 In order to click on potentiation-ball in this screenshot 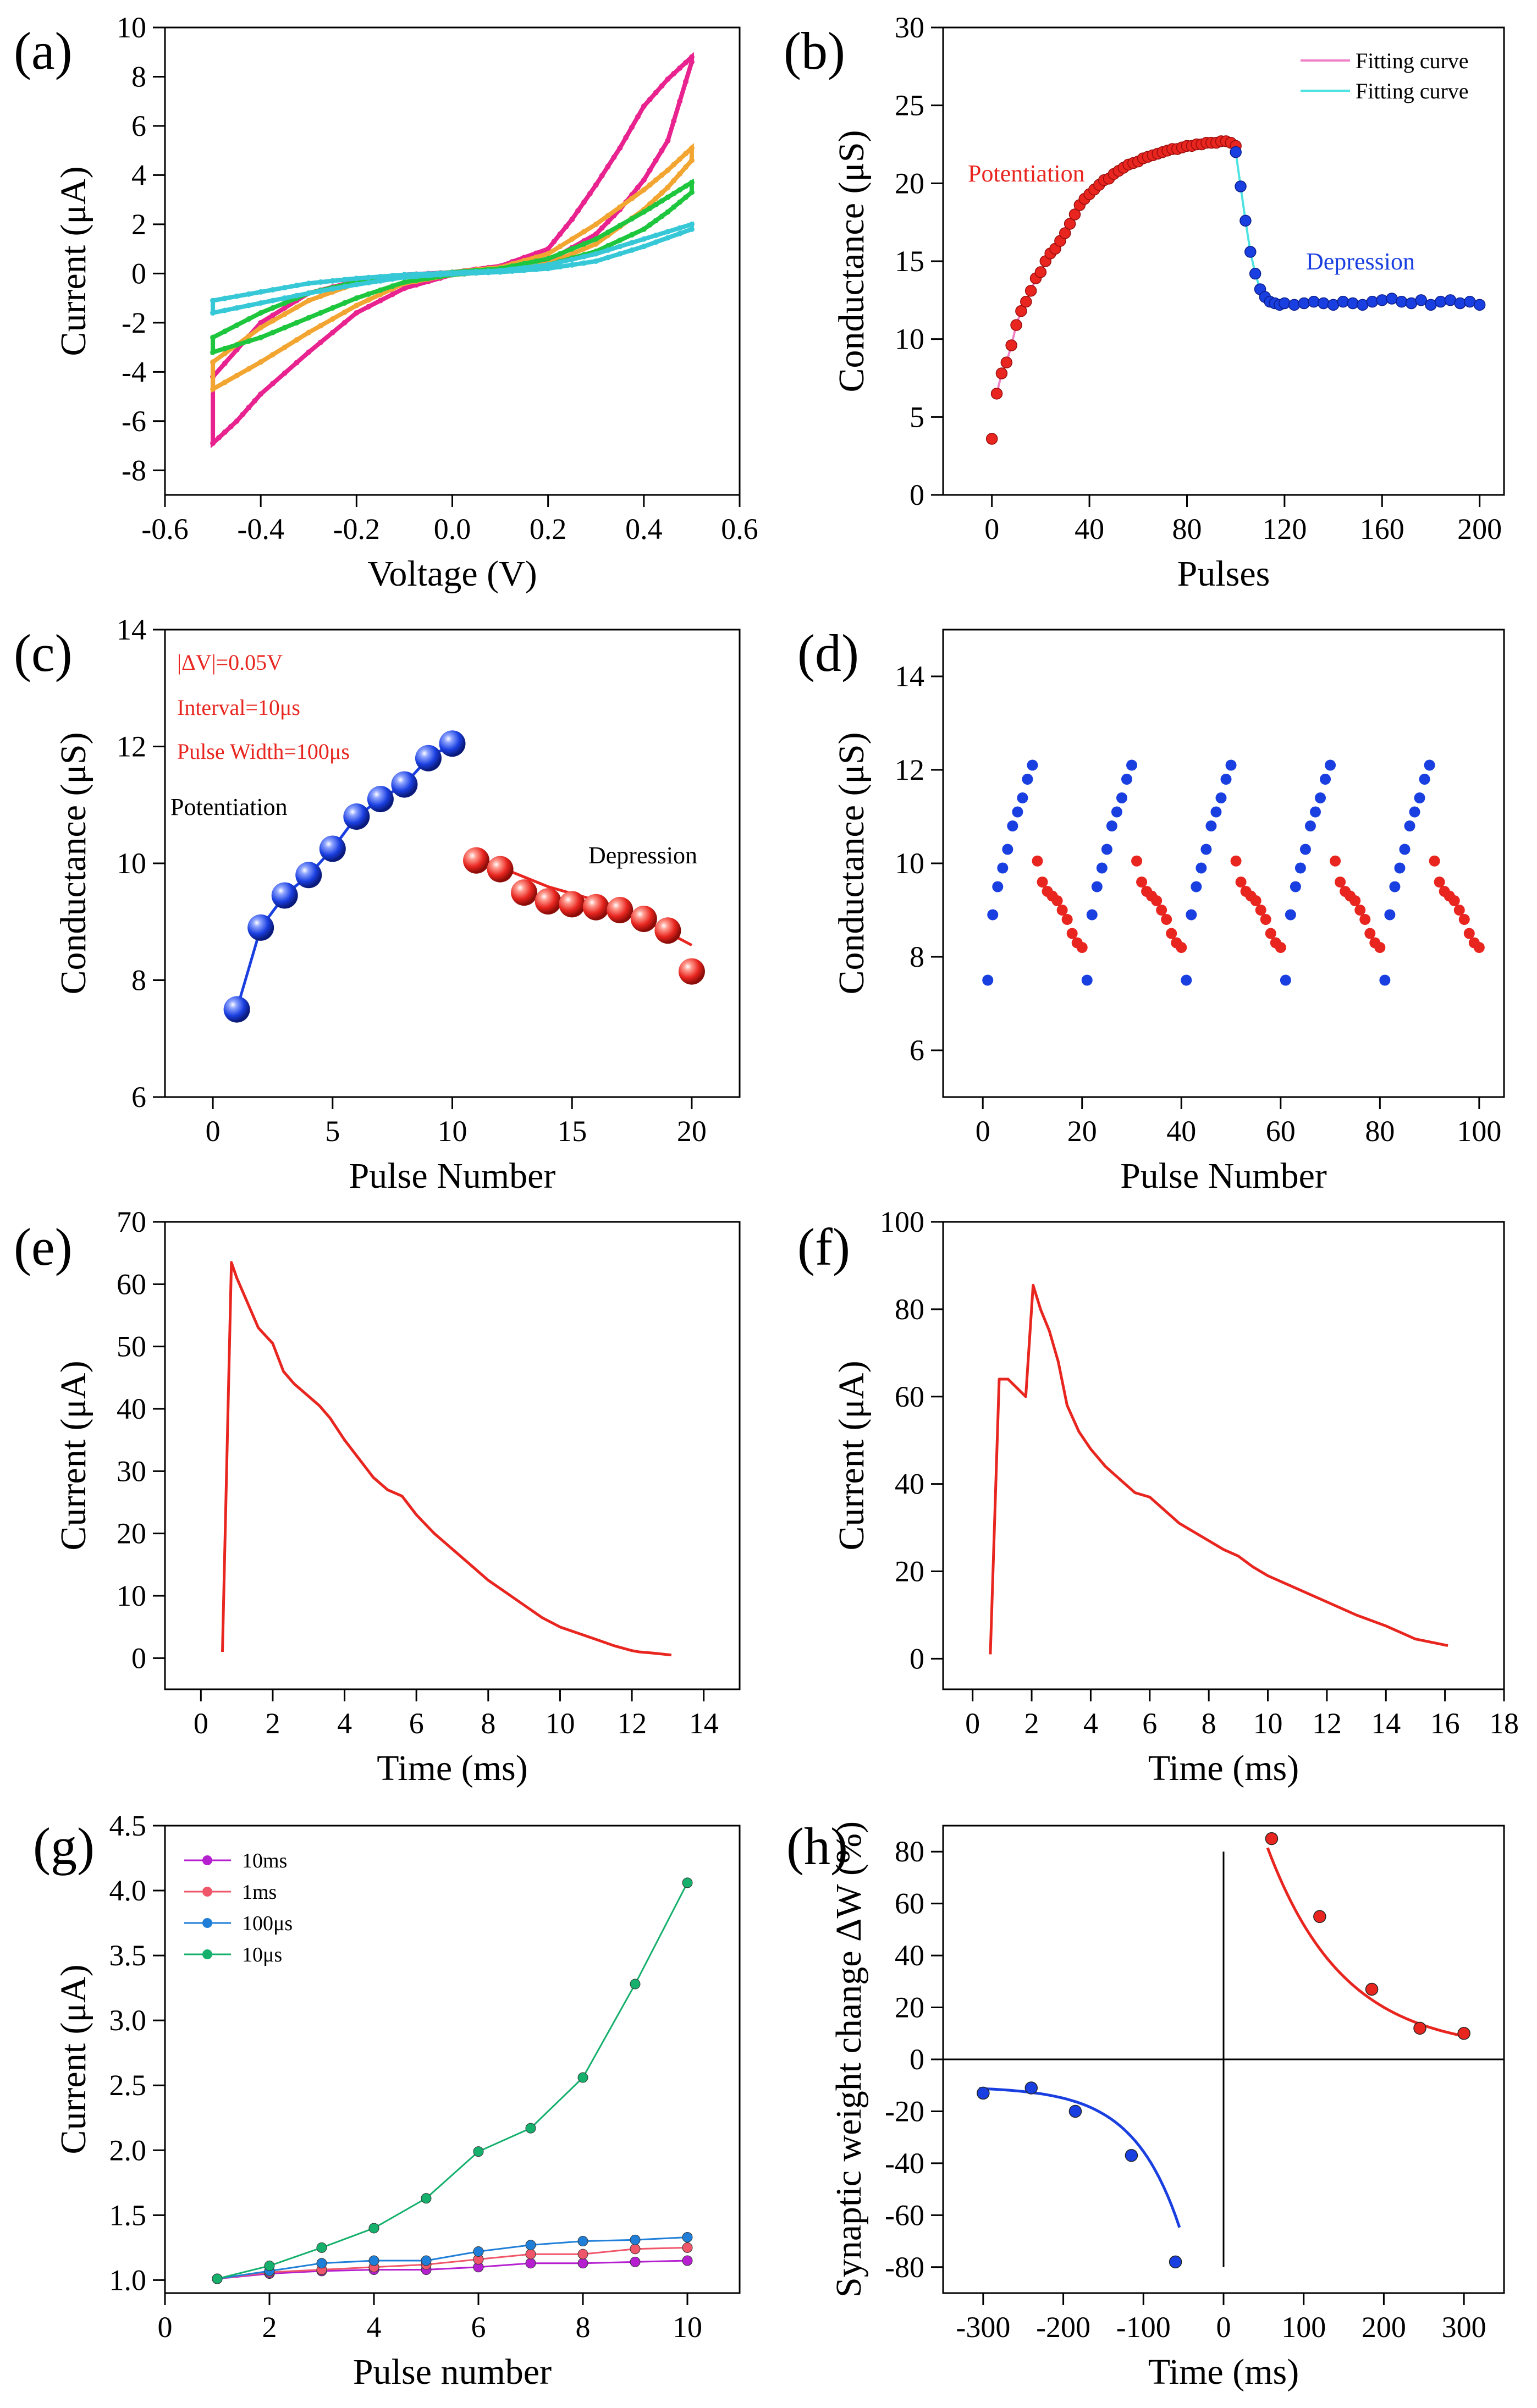, I will do `click(357, 816)`.